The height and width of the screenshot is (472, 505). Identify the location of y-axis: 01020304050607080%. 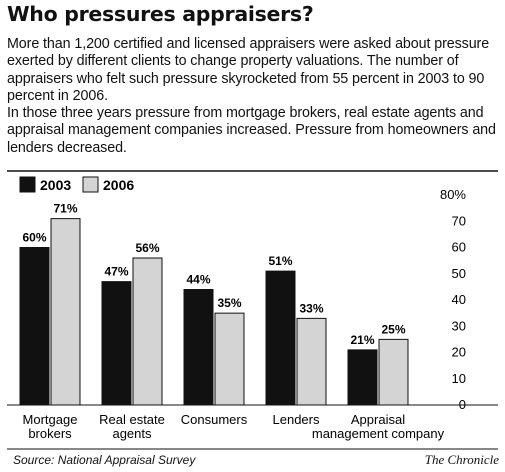
(453, 299).